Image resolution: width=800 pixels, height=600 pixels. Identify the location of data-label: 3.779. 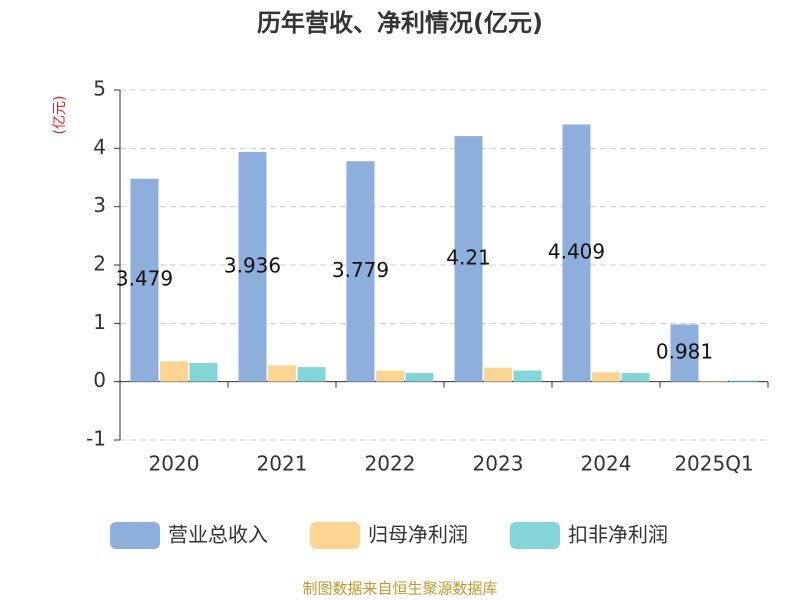
(360, 270).